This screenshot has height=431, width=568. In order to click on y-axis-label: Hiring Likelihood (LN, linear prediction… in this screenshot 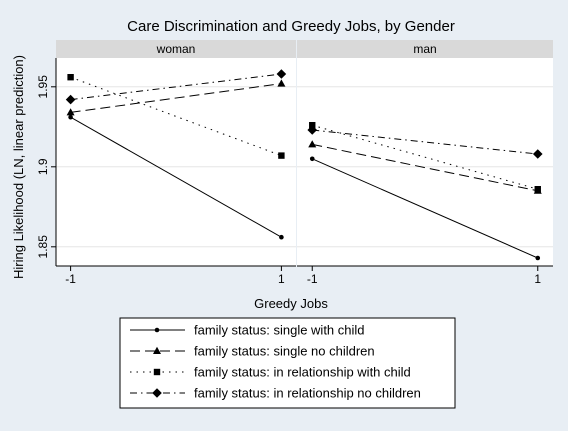, I will do `click(18, 167)`.